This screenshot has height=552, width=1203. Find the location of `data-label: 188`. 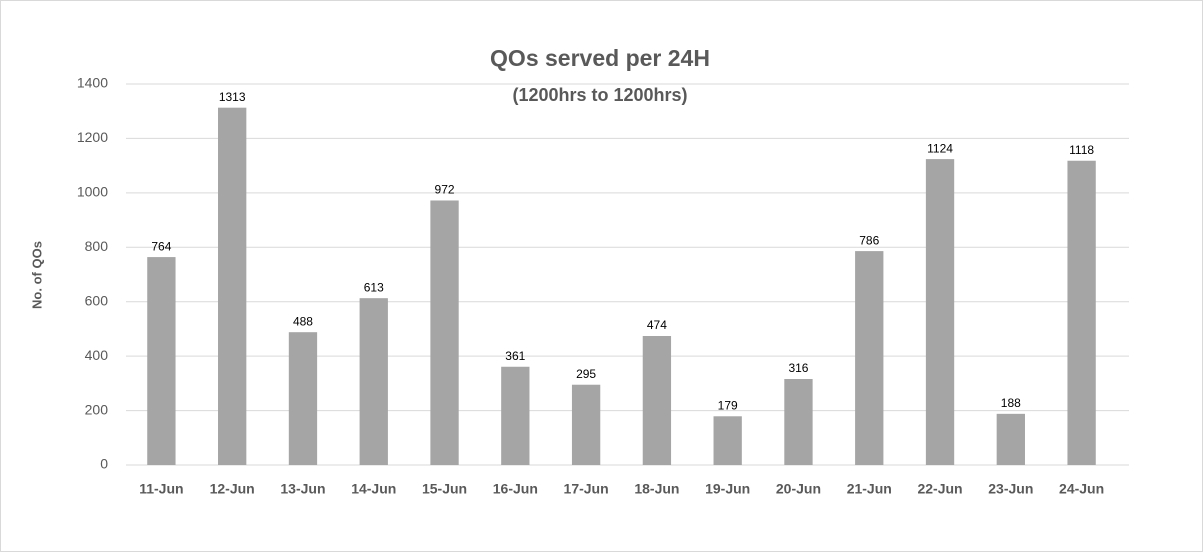

data-label: 188 is located at coordinates (1011, 403).